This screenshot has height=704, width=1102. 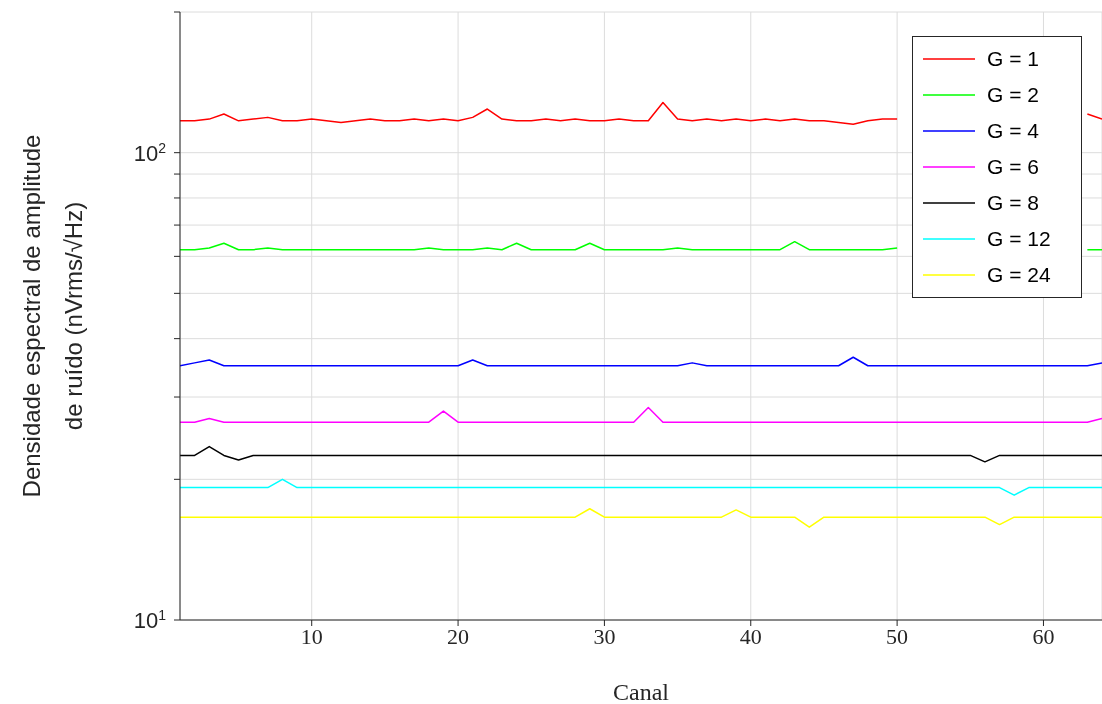 I want to click on legend-label: G = 6, so click(x=1013, y=167).